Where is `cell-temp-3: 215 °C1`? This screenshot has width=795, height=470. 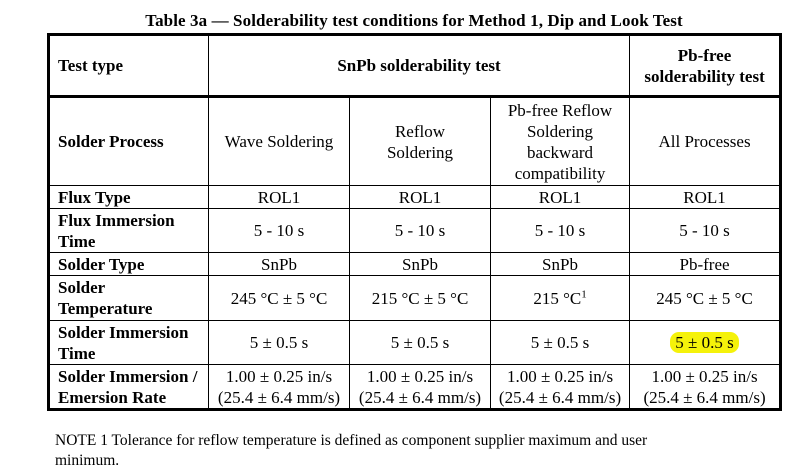 cell-temp-3: 215 °C1 is located at coordinates (560, 298).